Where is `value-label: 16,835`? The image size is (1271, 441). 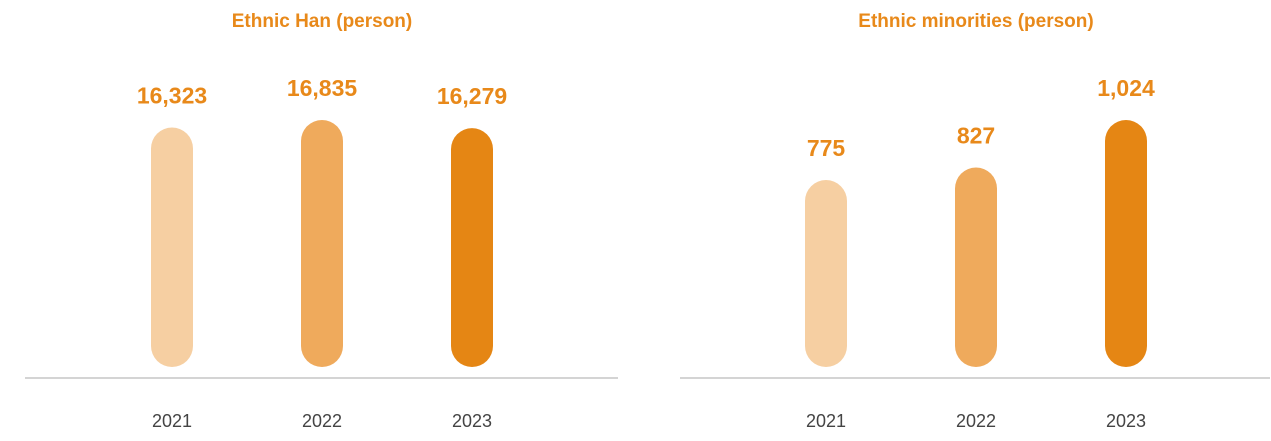
value-label: 16,835 is located at coordinates (322, 88).